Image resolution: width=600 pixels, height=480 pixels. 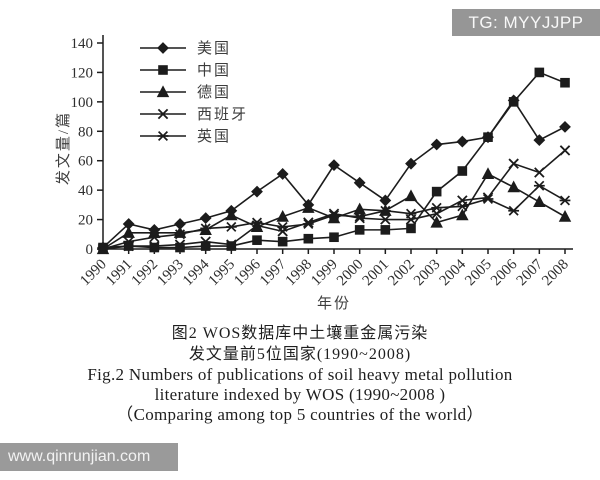 I want to click on svg-text: 80, so click(x=85, y=132).